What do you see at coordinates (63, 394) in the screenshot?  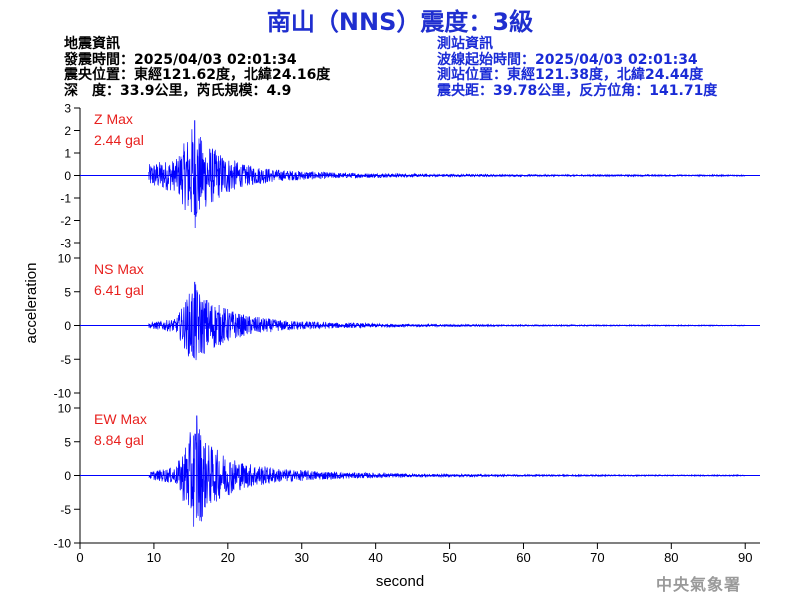 I see `y-tick-label-ns: -10` at bounding box center [63, 394].